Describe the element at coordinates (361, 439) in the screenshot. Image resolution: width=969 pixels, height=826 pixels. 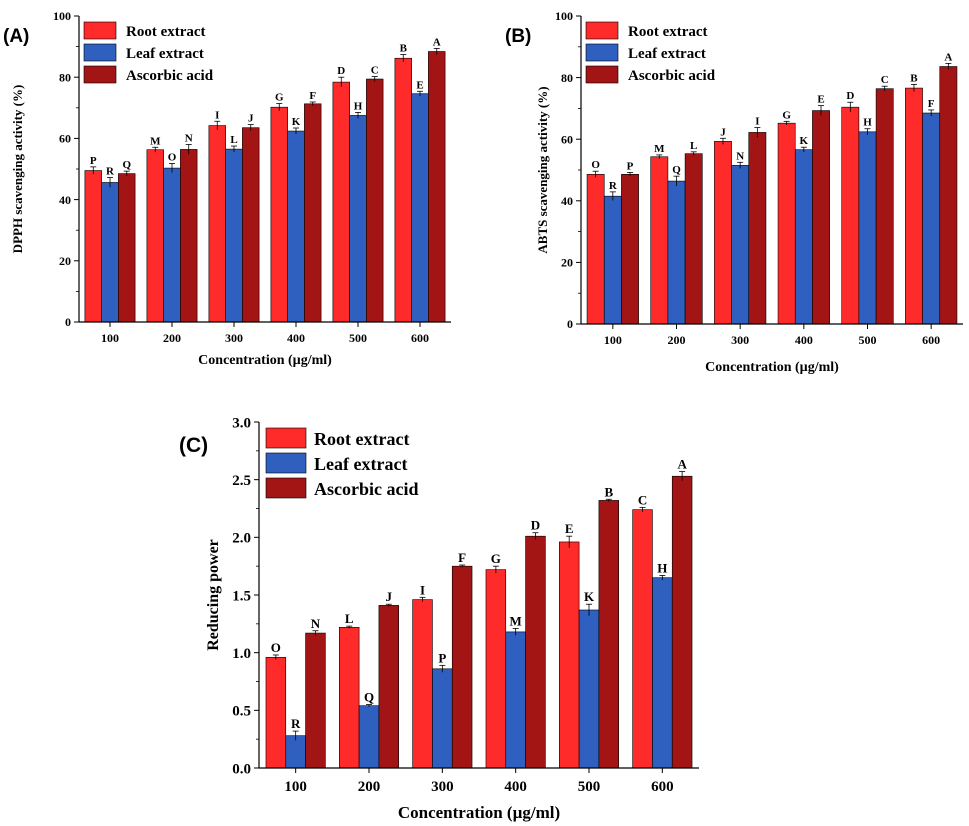
I see `legend-label: Root extract` at that location.